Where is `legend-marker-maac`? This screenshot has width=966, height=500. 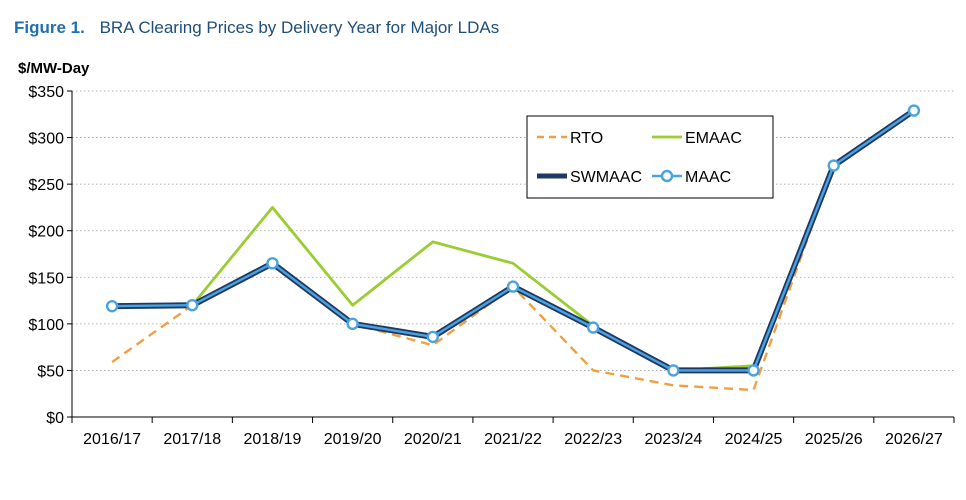
legend-marker-maac is located at coordinates (667, 176).